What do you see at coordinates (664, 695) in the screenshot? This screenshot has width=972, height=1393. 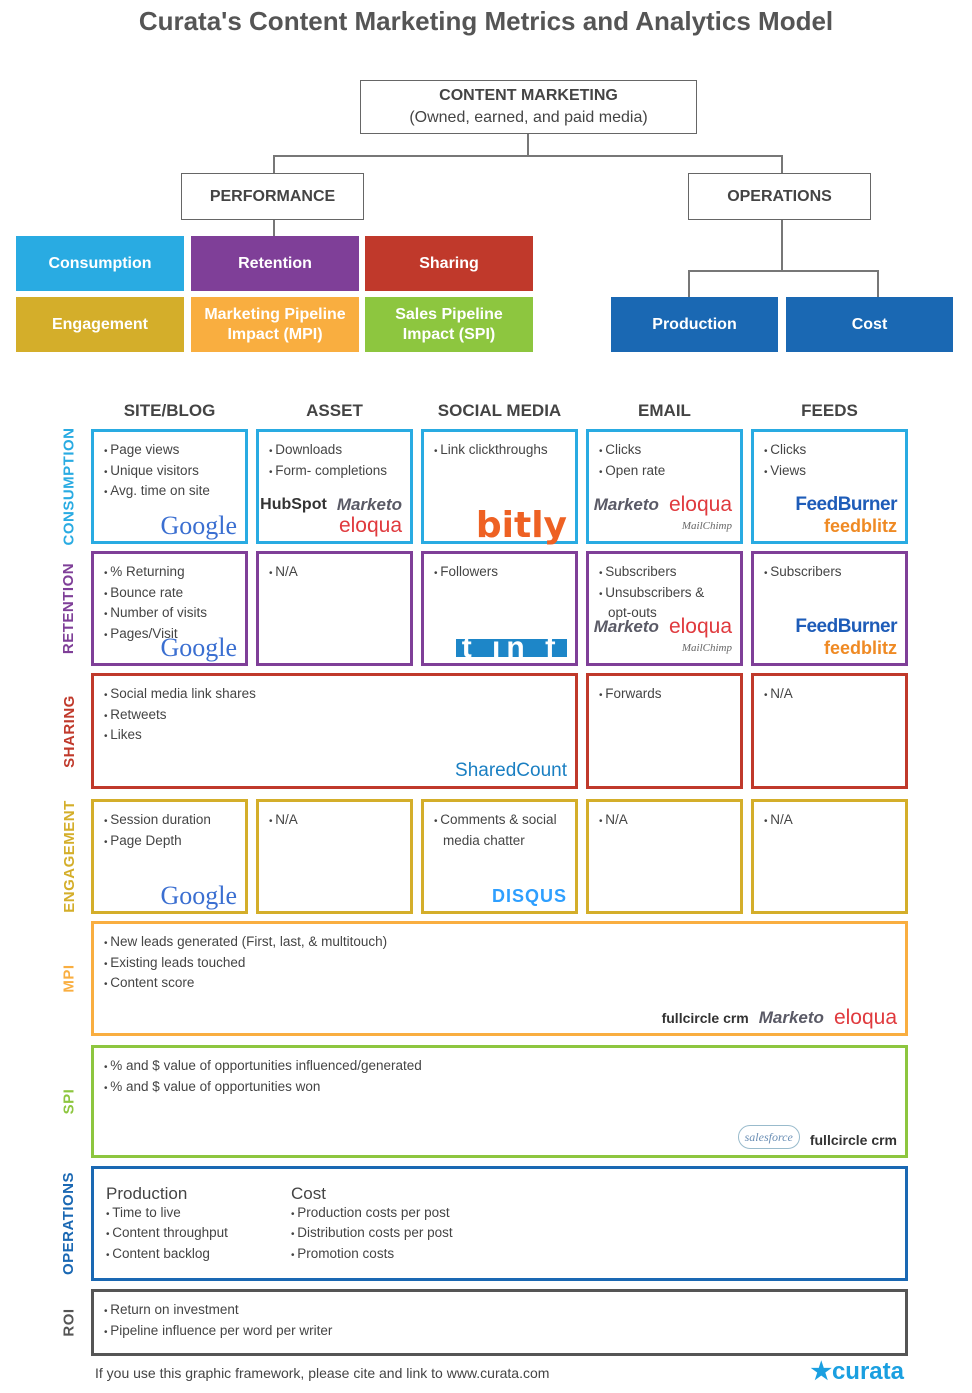 I see `metric-item: Forwards` at bounding box center [664, 695].